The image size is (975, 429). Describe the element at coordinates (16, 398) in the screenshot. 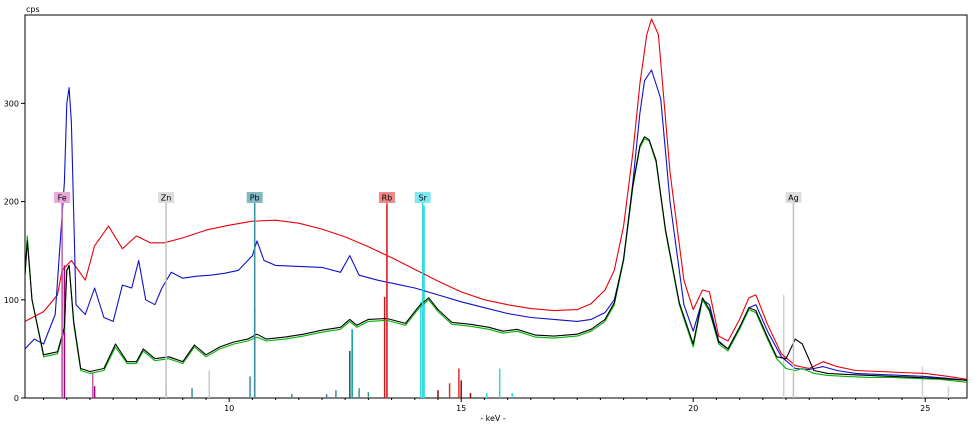

I see `y-tick-label: 0` at that location.